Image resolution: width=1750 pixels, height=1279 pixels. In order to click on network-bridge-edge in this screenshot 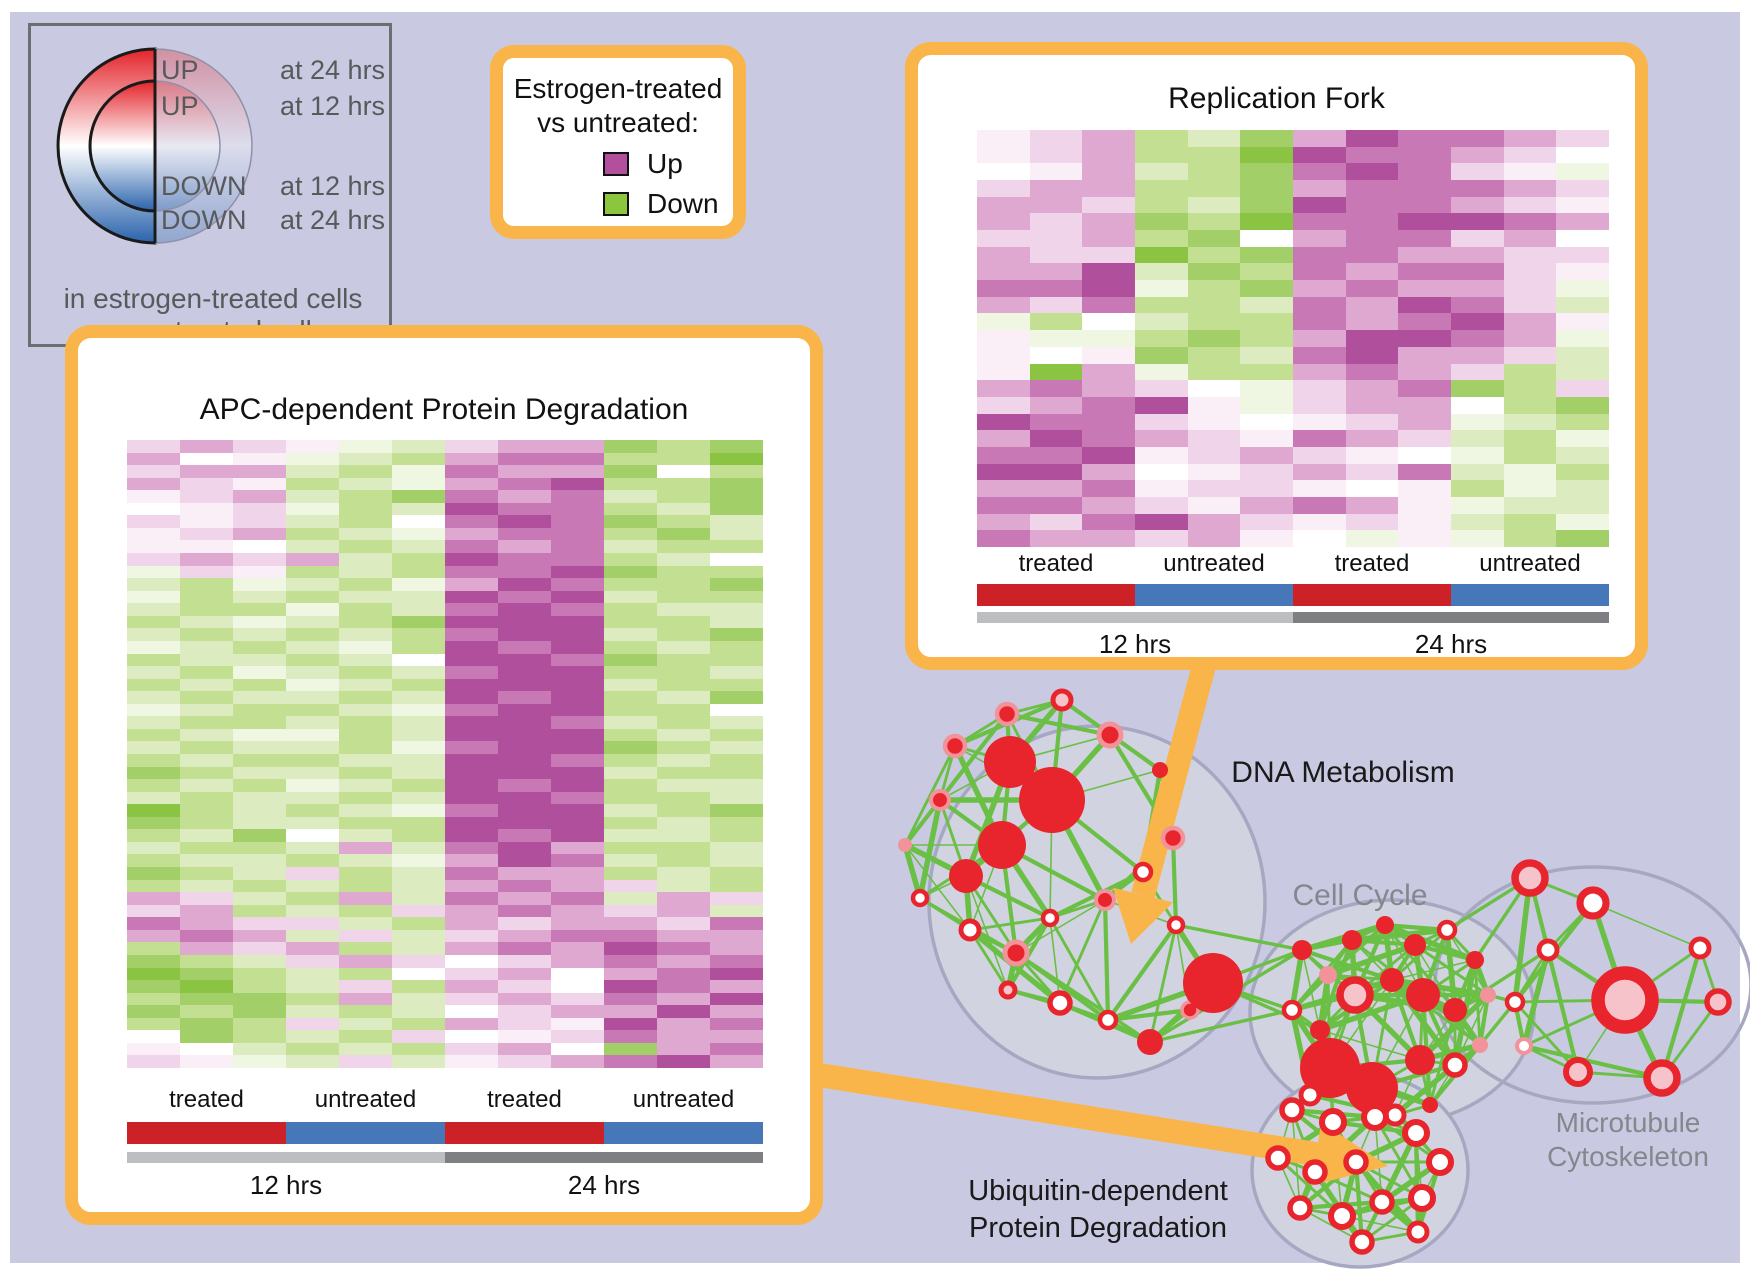, I will do `click(1221, 1026)`.